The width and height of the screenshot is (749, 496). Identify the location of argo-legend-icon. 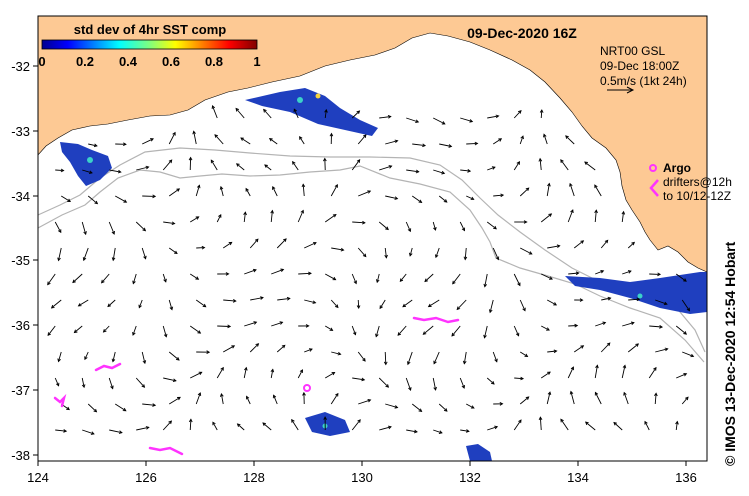
(653, 168).